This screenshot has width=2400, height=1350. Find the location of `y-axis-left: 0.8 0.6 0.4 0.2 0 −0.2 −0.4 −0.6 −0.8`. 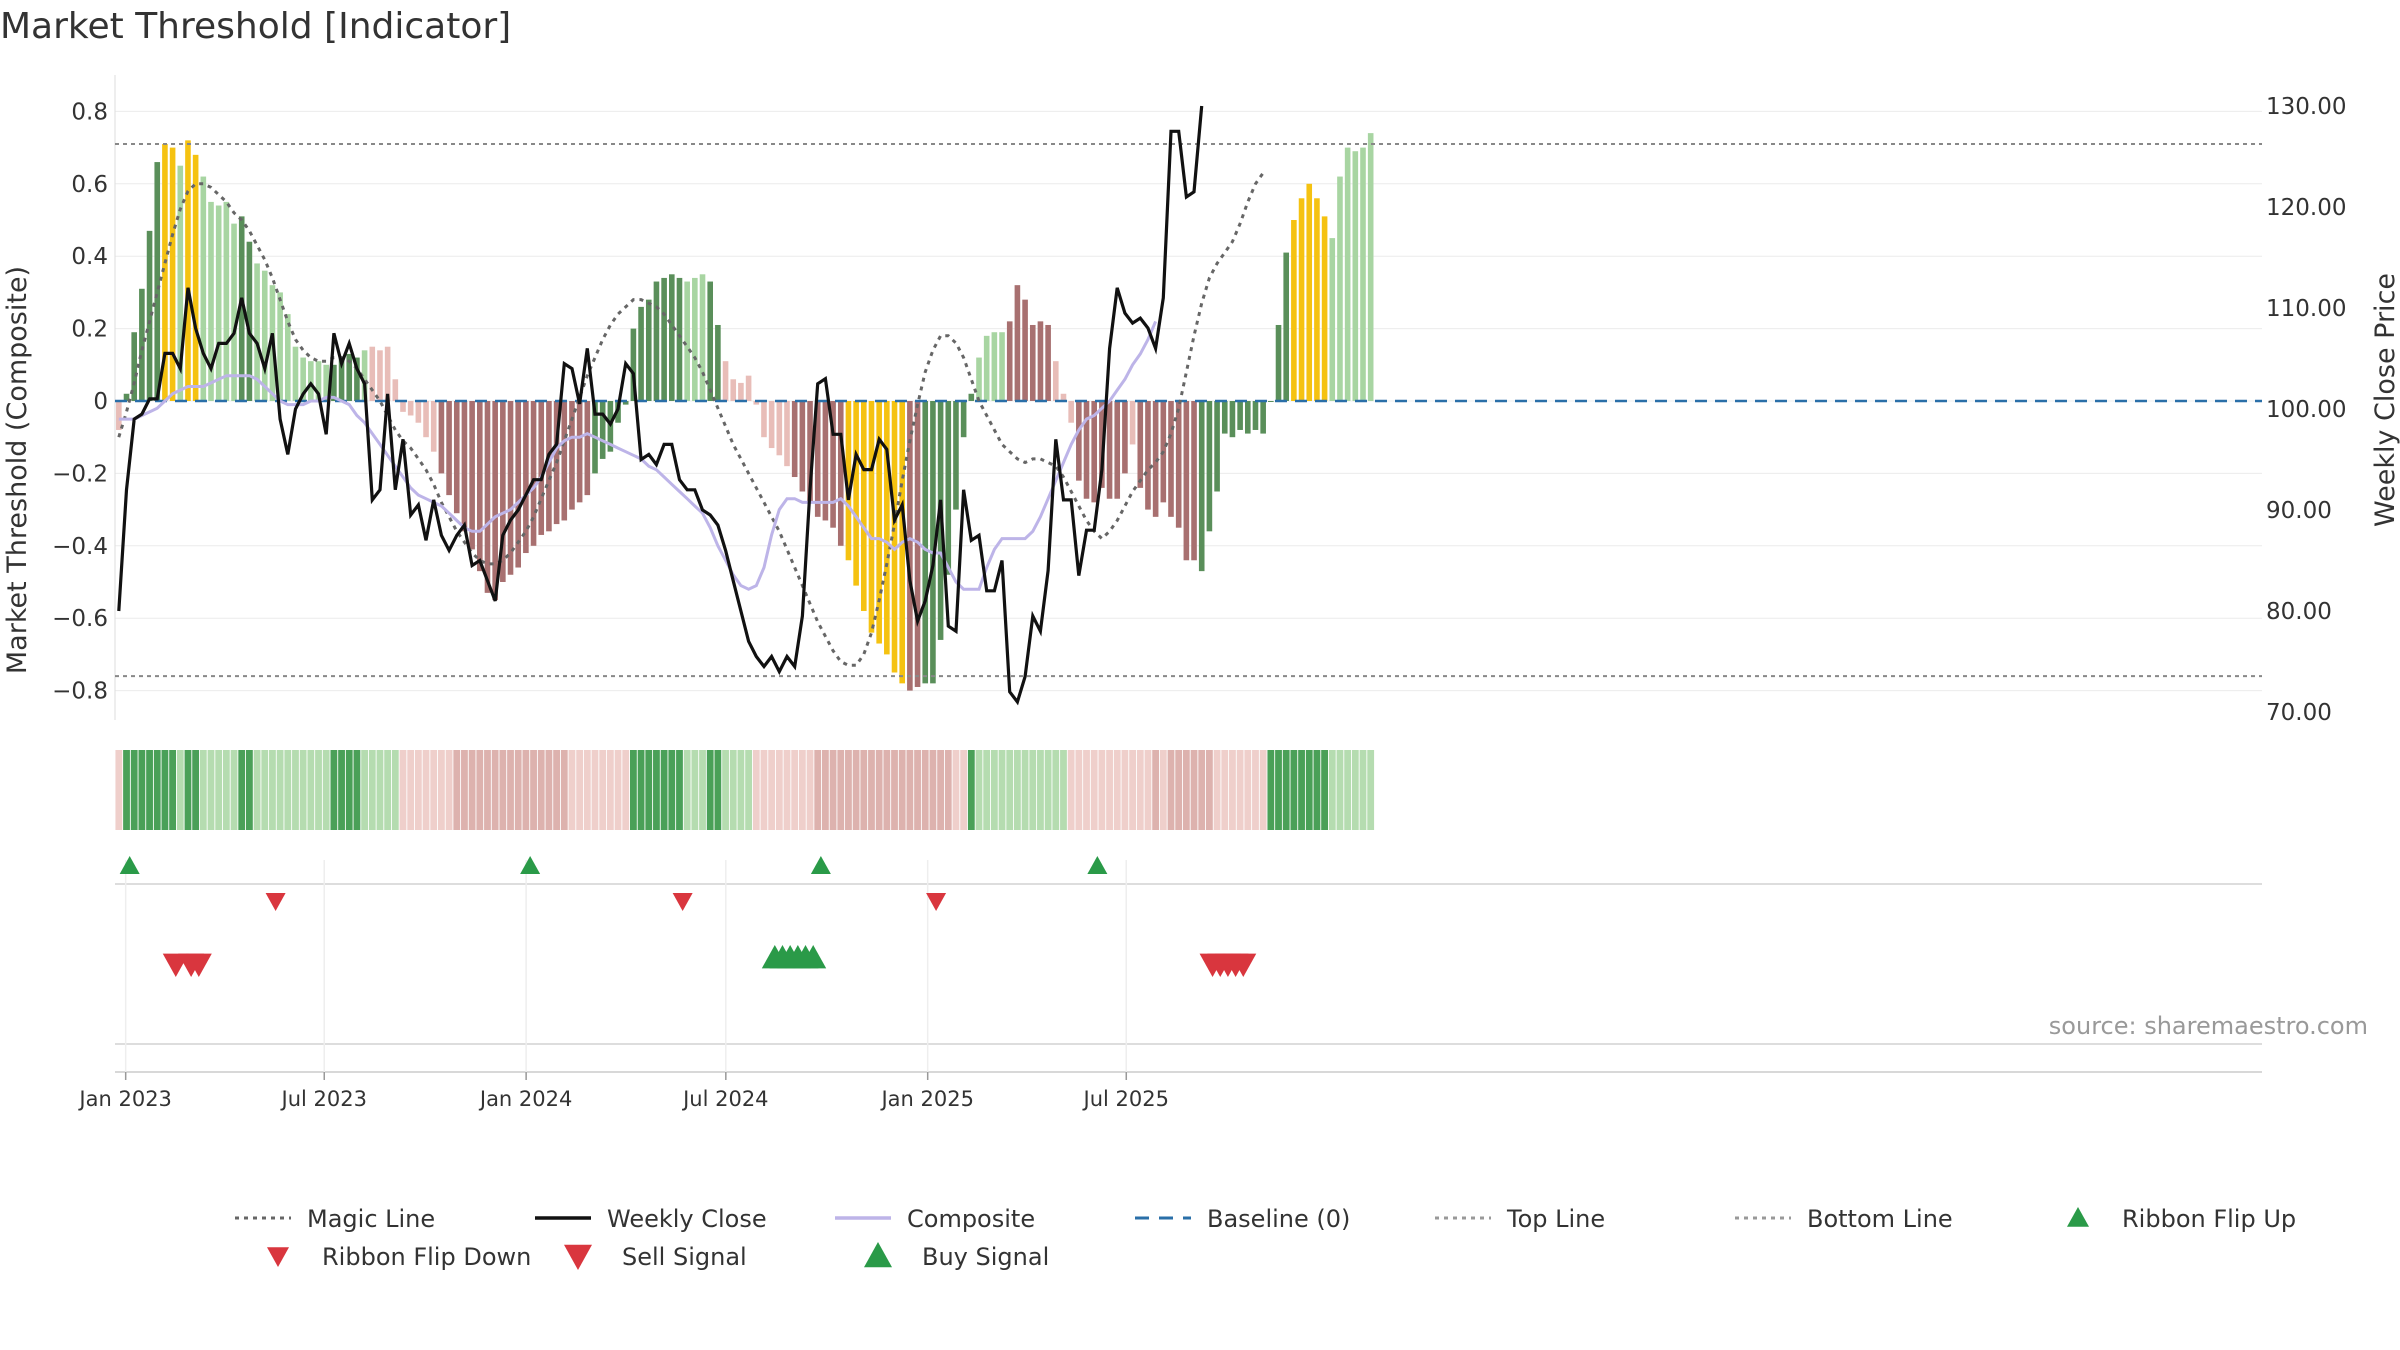

y-axis-left: 0.8 0.6 0.4 0.2 0 −0.2 −0.4 −0.6 −0.8 is located at coordinates (80, 401).